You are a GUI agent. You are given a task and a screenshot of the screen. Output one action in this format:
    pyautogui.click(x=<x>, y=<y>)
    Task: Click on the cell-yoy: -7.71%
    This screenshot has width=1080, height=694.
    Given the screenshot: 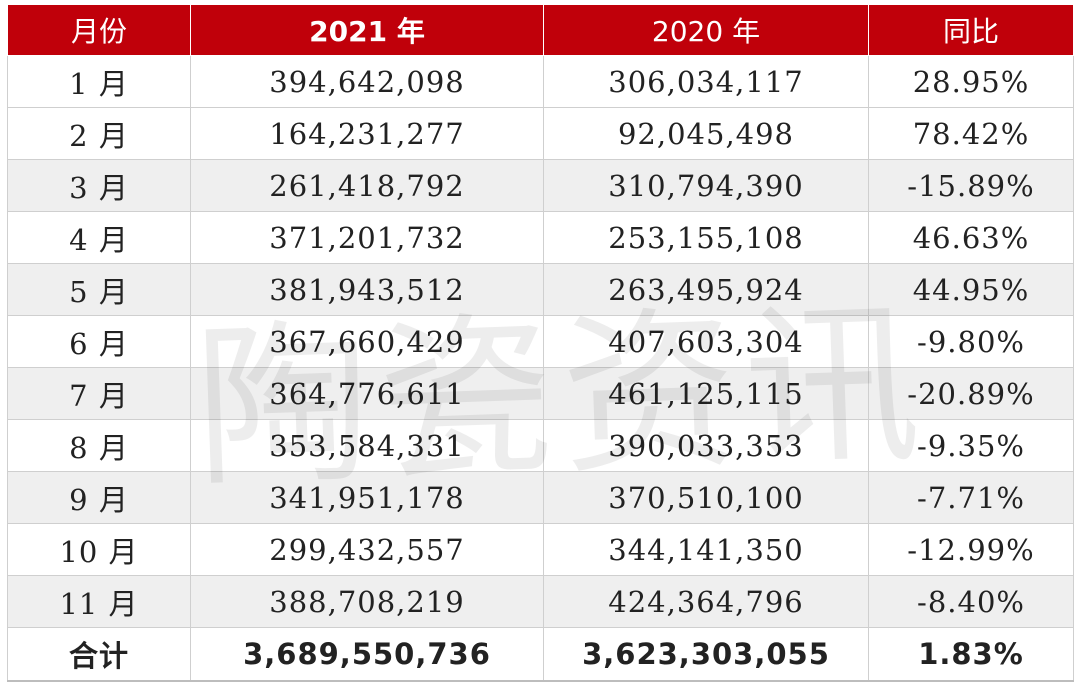 What is the action you would take?
    pyautogui.click(x=971, y=497)
    